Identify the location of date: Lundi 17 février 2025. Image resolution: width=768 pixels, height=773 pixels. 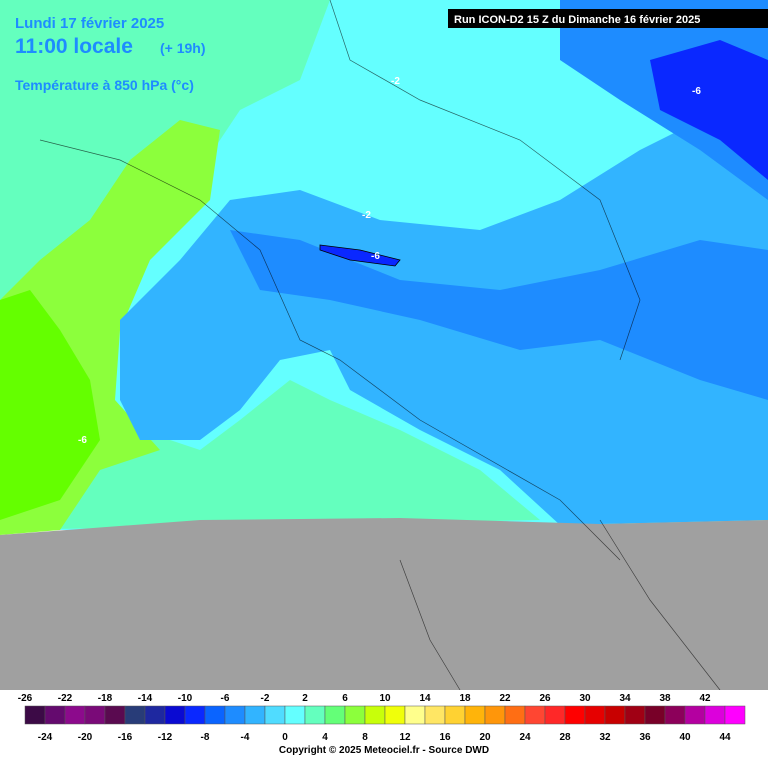
(89, 23).